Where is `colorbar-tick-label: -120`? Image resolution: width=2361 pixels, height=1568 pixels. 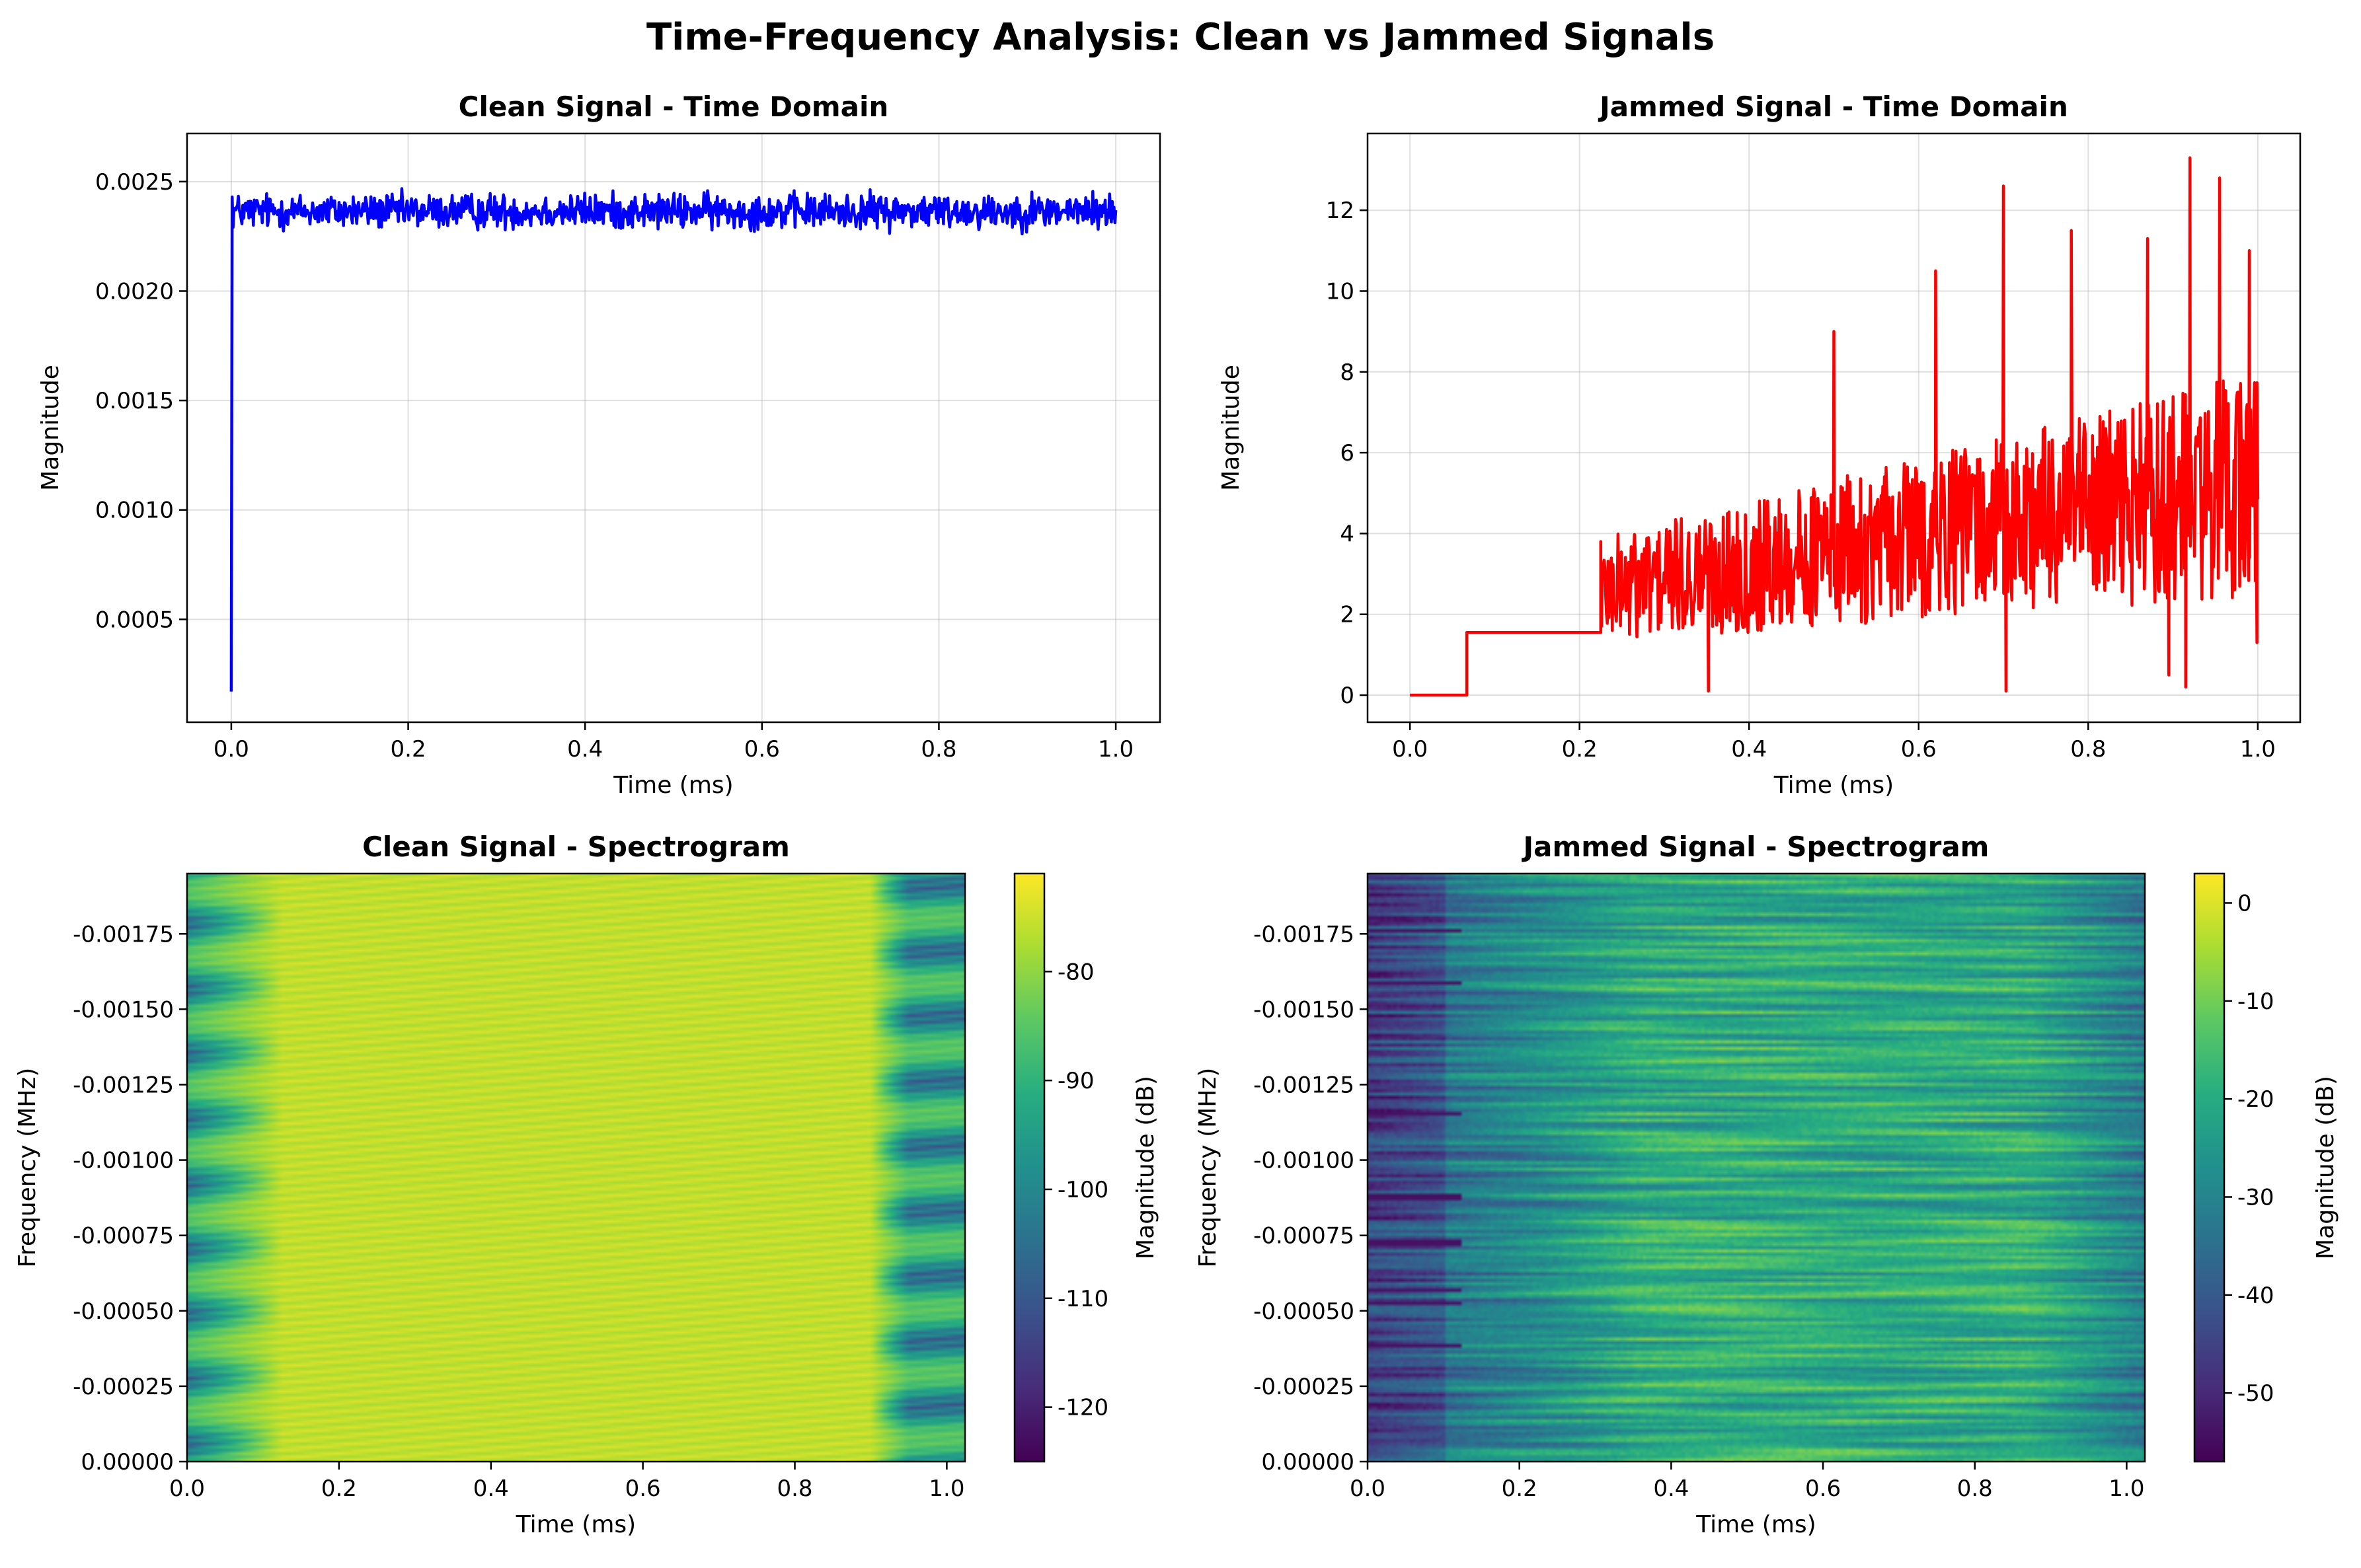
colorbar-tick-label: -120 is located at coordinates (1083, 1408).